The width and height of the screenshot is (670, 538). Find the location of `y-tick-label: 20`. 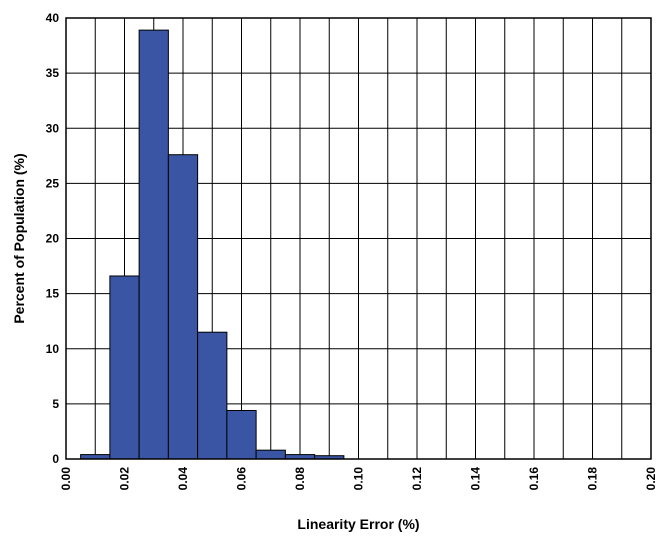

y-tick-label: 20 is located at coordinates (53, 239).